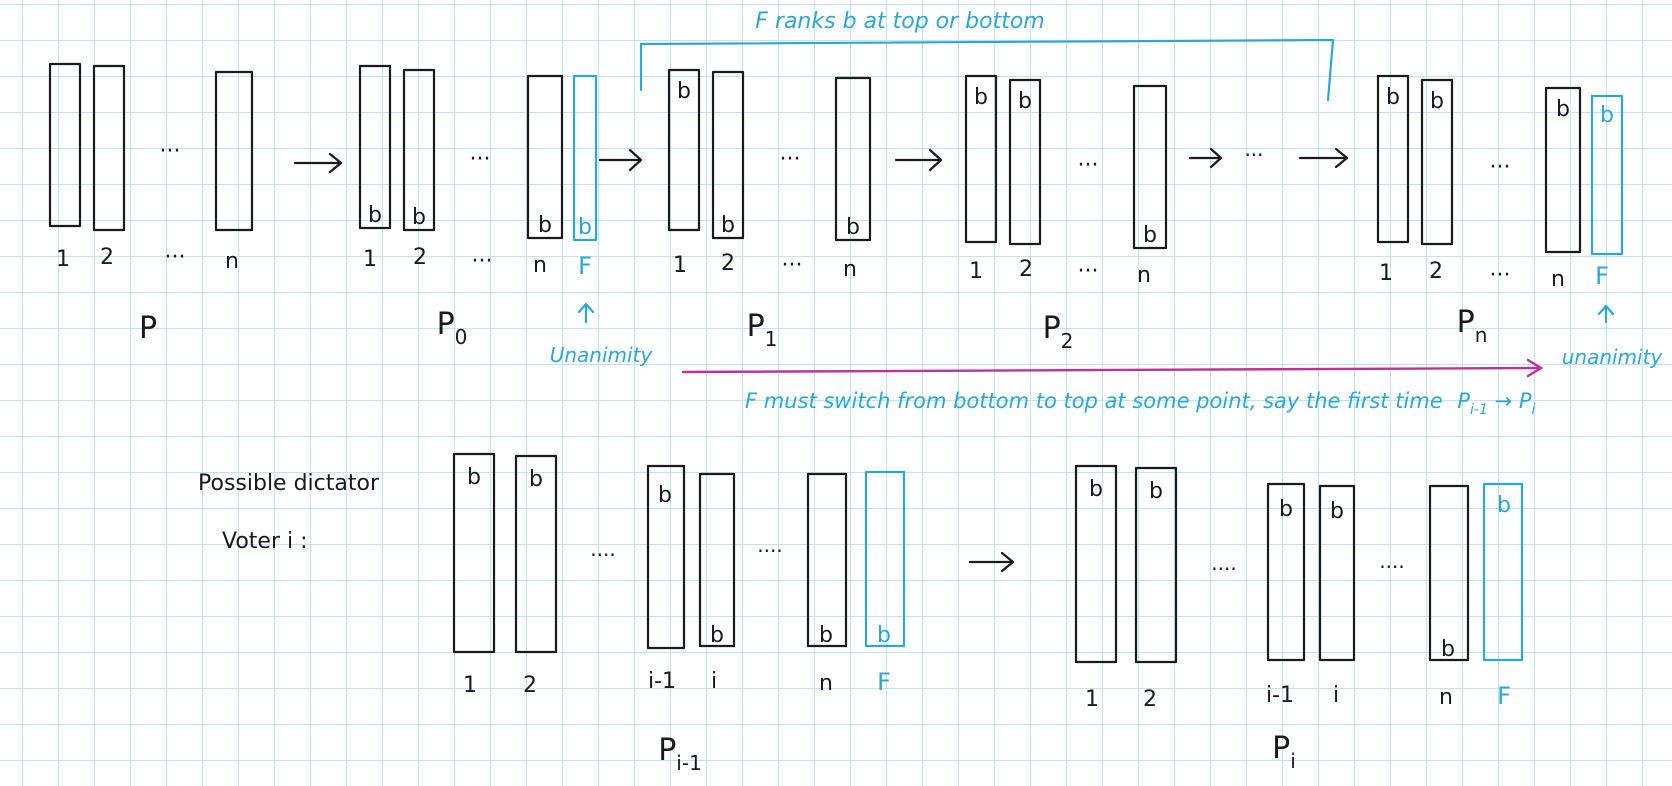 This screenshot has height=786, width=1672. Describe the element at coordinates (1066, 213) in the screenshot. I see `profile-P2: b b b ··· 1 2 ··· n P2` at that location.